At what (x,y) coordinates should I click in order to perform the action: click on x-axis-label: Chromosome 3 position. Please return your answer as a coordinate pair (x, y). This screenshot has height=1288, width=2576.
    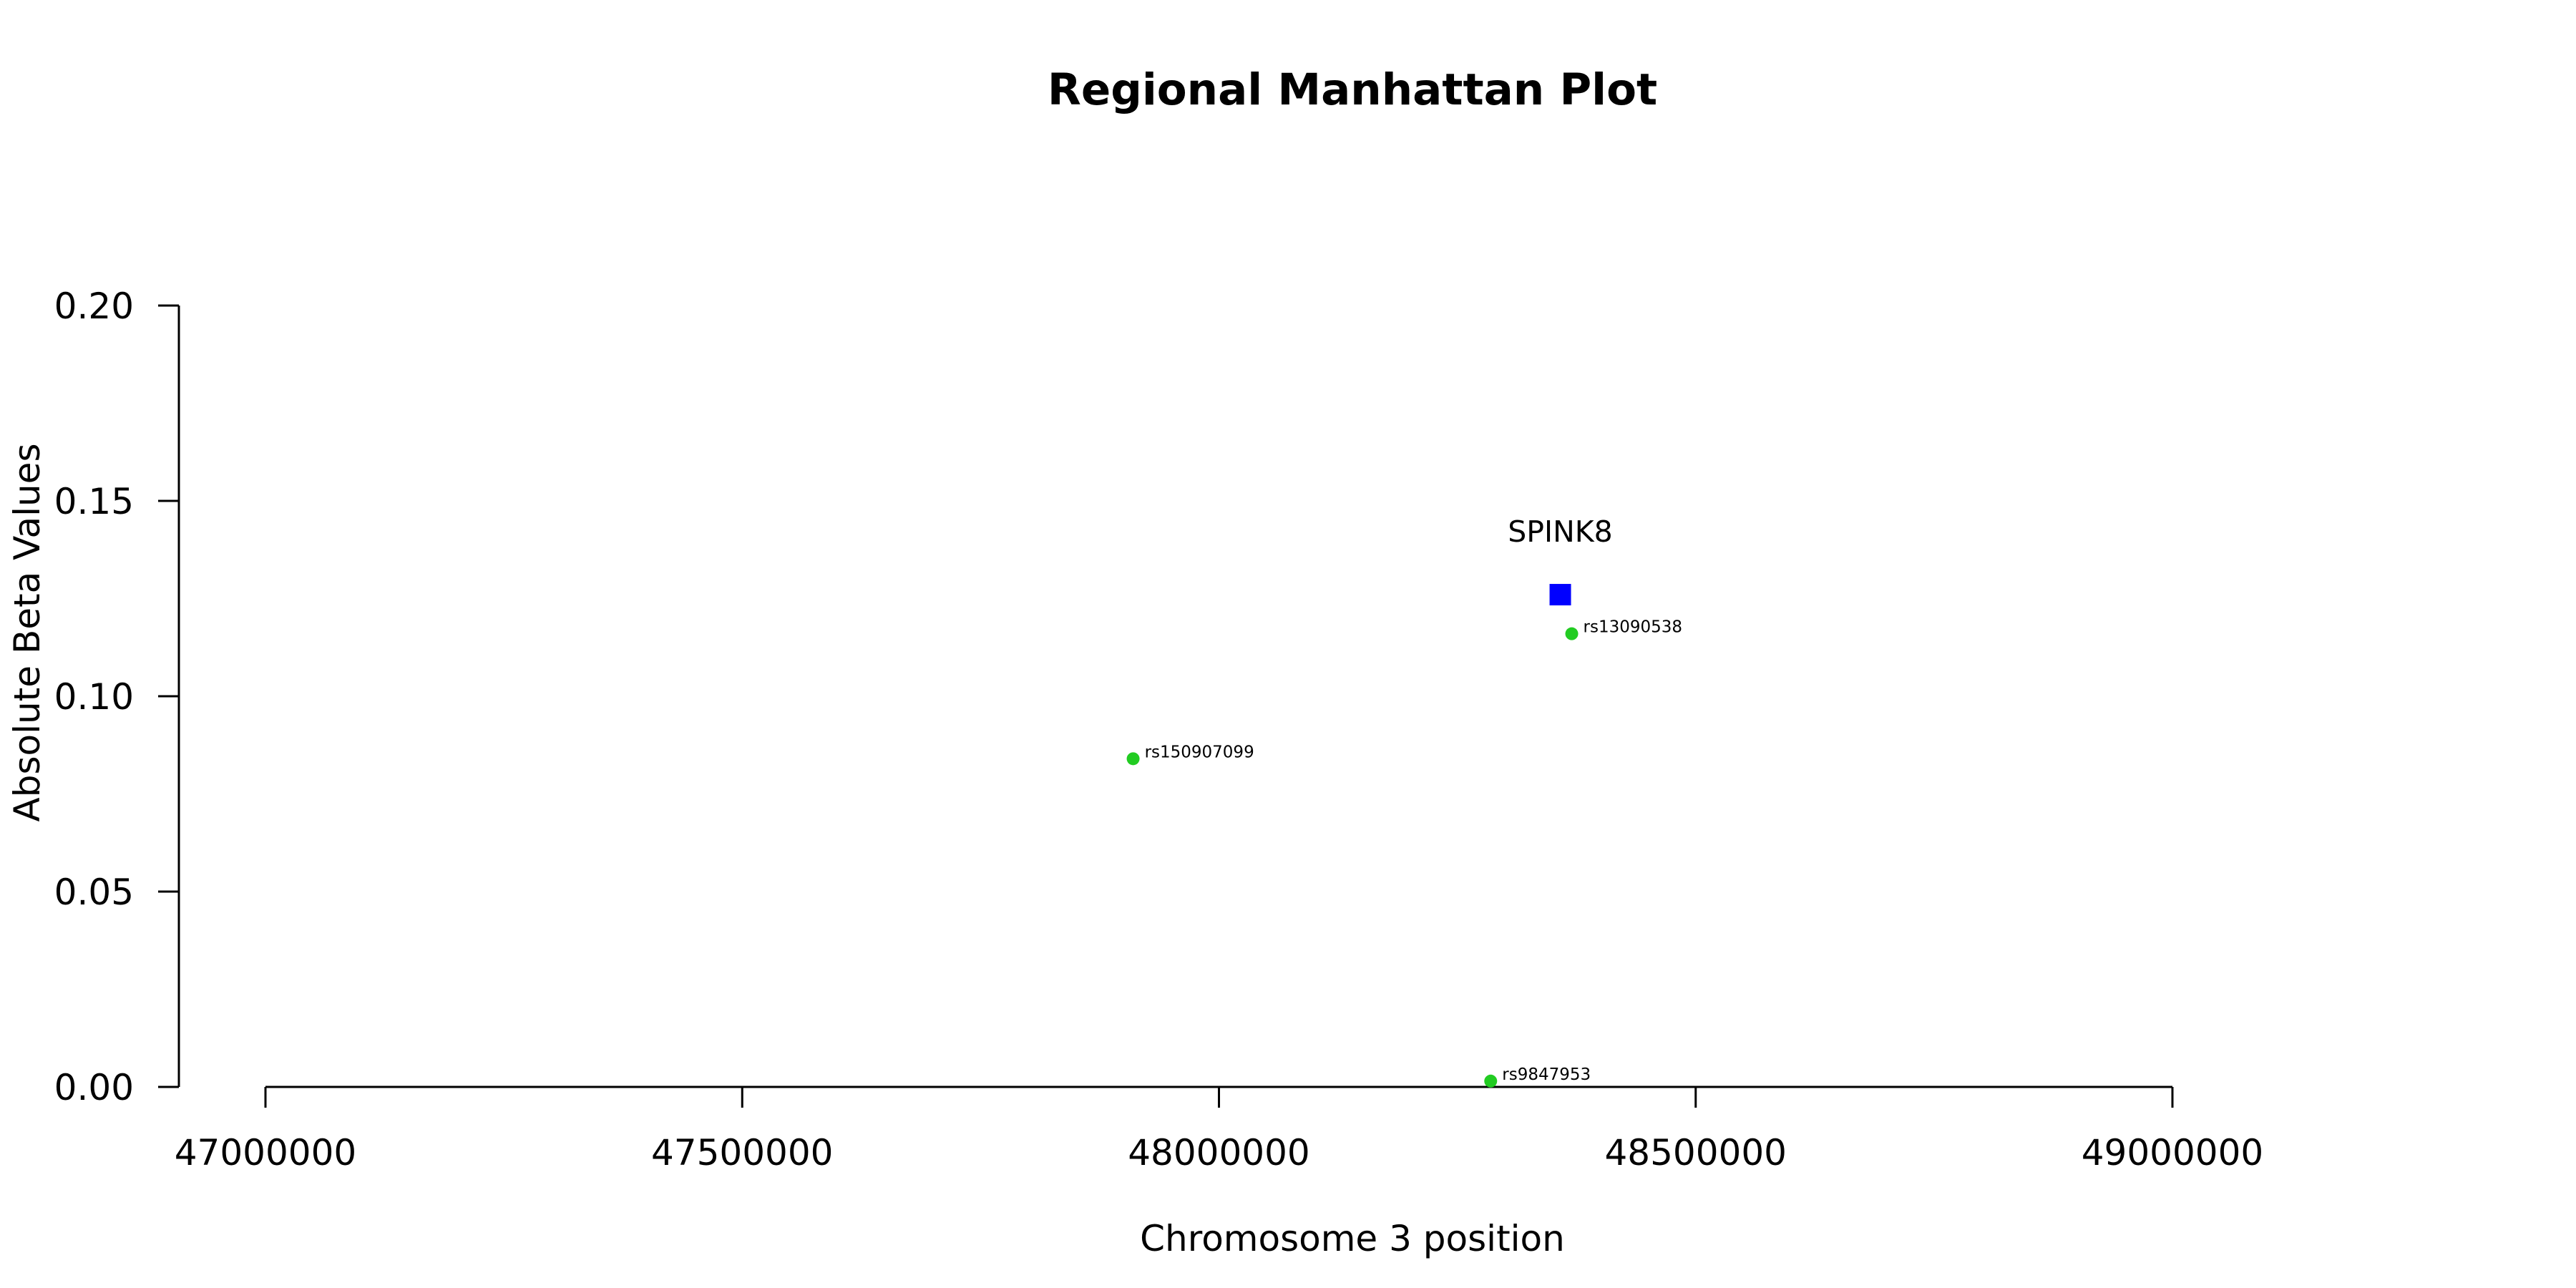
    Looking at the image, I should click on (1352, 1238).